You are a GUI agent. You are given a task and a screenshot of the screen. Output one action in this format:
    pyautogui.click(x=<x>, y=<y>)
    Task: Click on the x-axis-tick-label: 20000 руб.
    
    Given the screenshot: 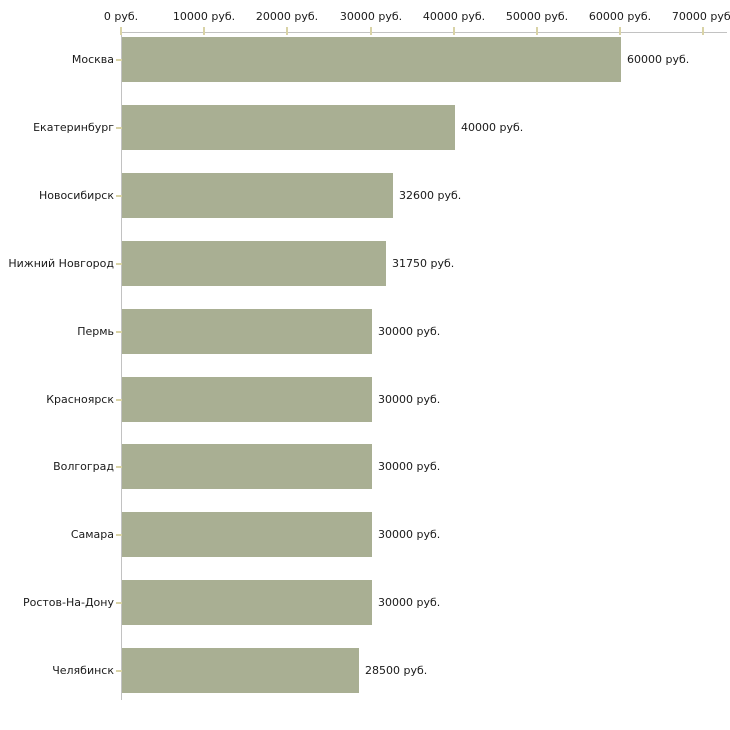 What is the action you would take?
    pyautogui.click(x=287, y=16)
    